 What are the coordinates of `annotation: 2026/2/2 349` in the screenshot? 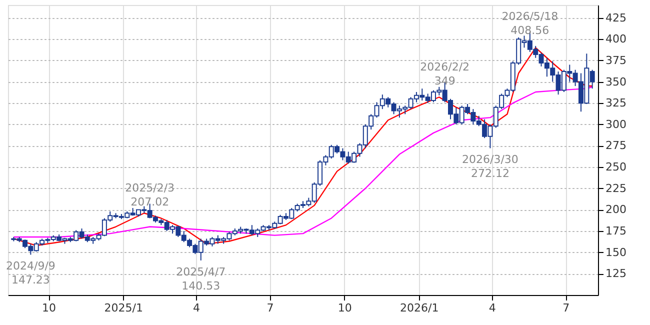 It's located at (445, 74).